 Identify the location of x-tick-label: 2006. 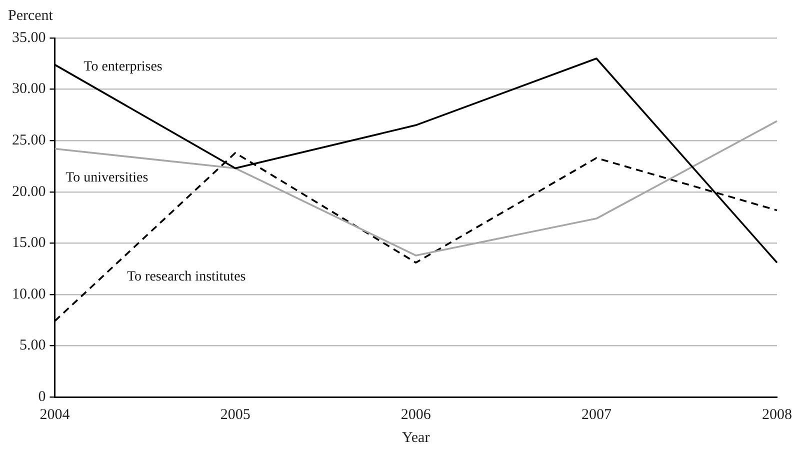
(416, 414).